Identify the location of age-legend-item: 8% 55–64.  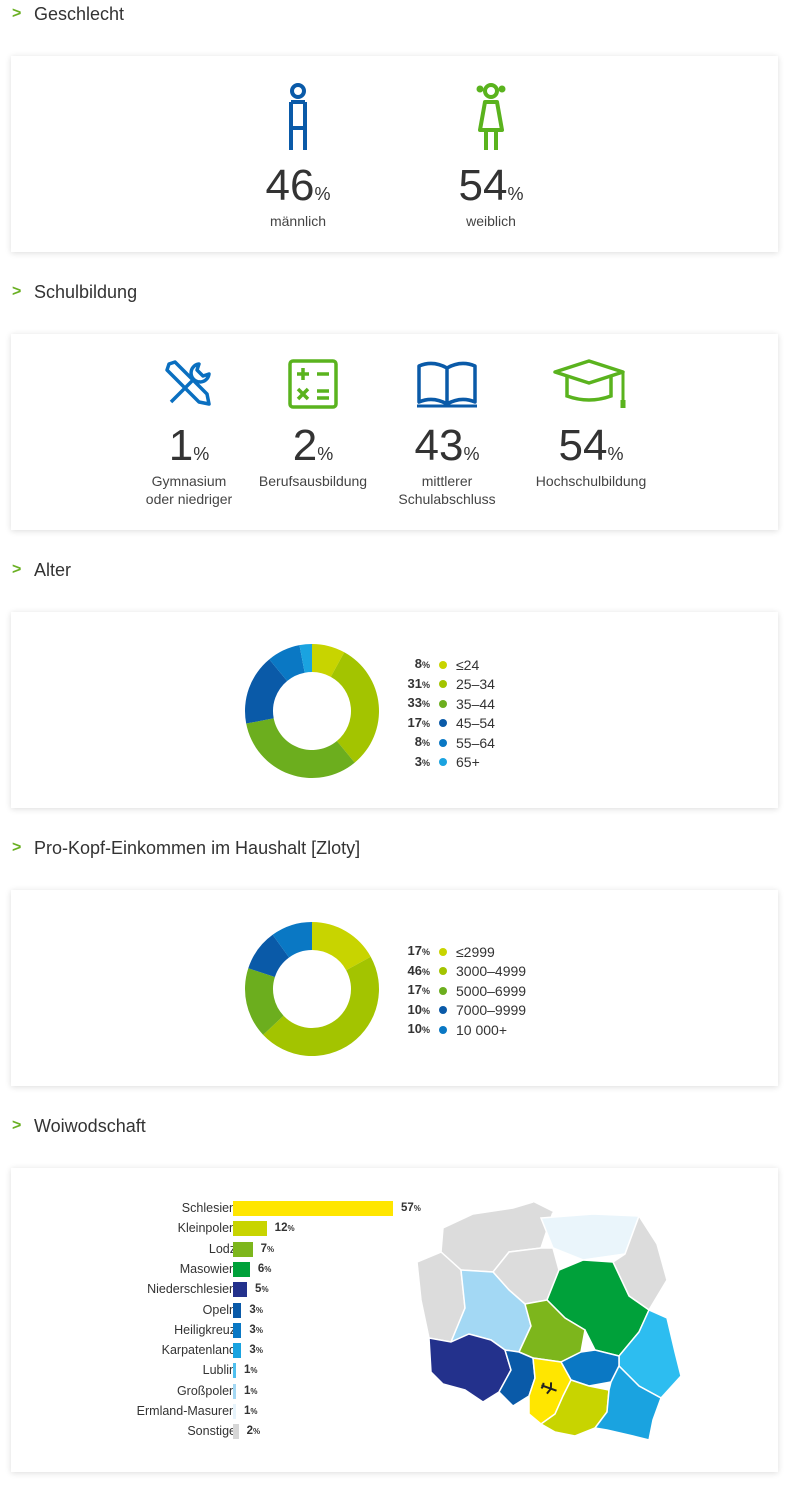
(445, 743).